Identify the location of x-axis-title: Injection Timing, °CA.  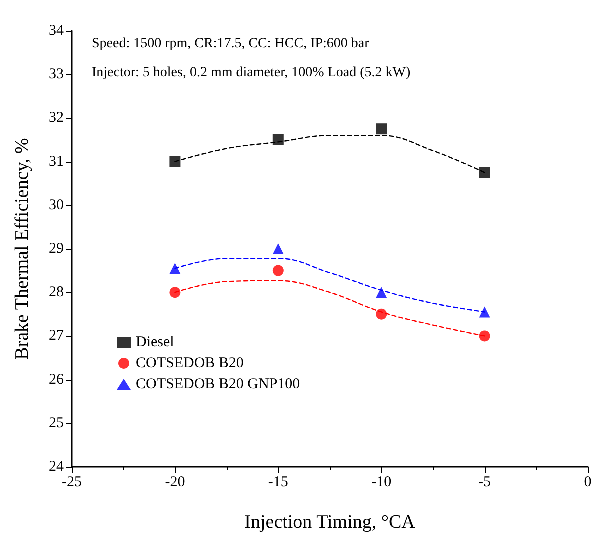
(330, 522).